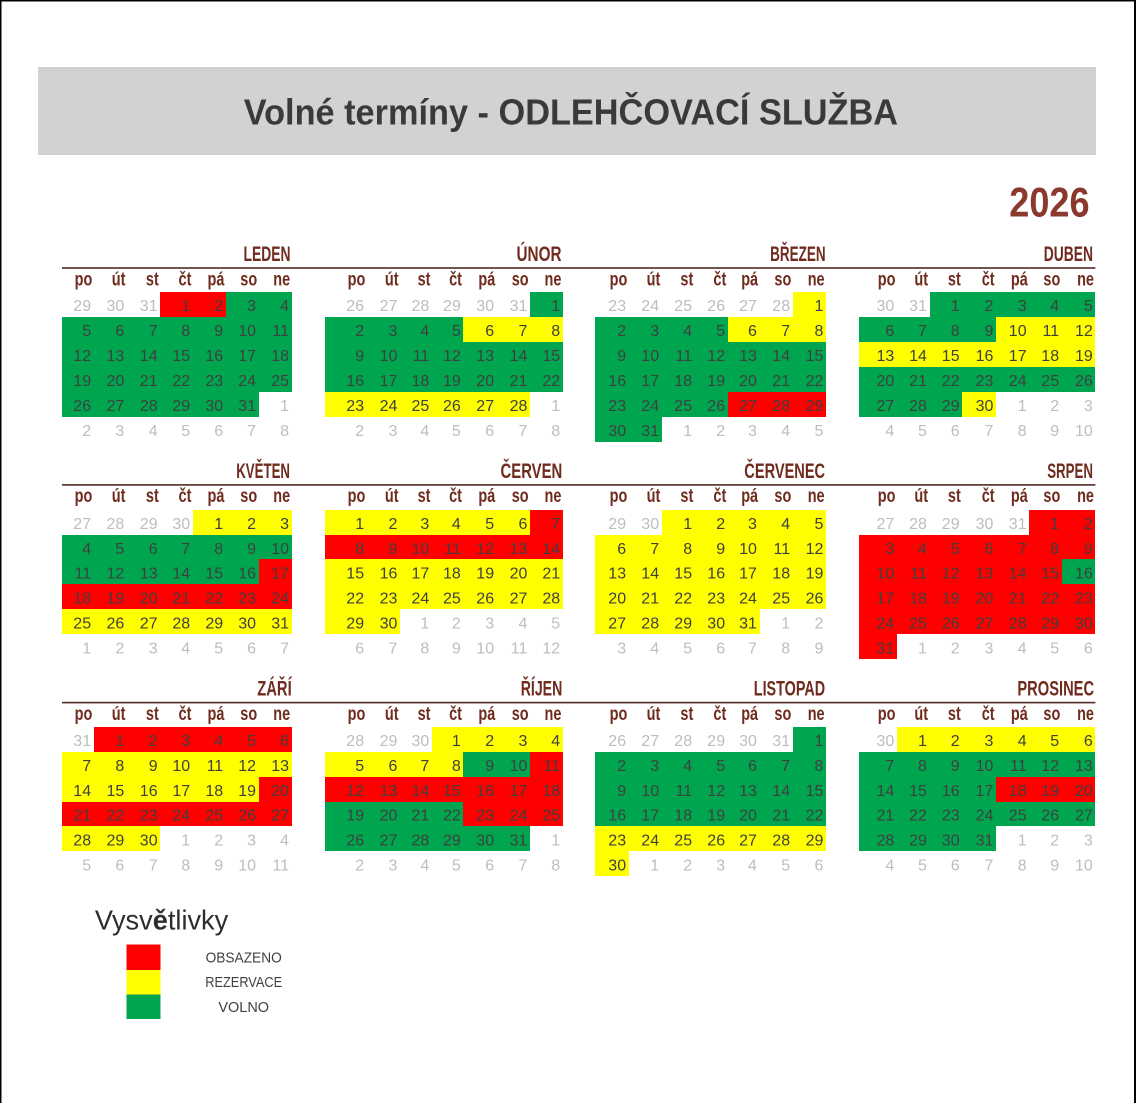  What do you see at coordinates (918, 381) in the screenshot?
I see `svg-text: 21` at bounding box center [918, 381].